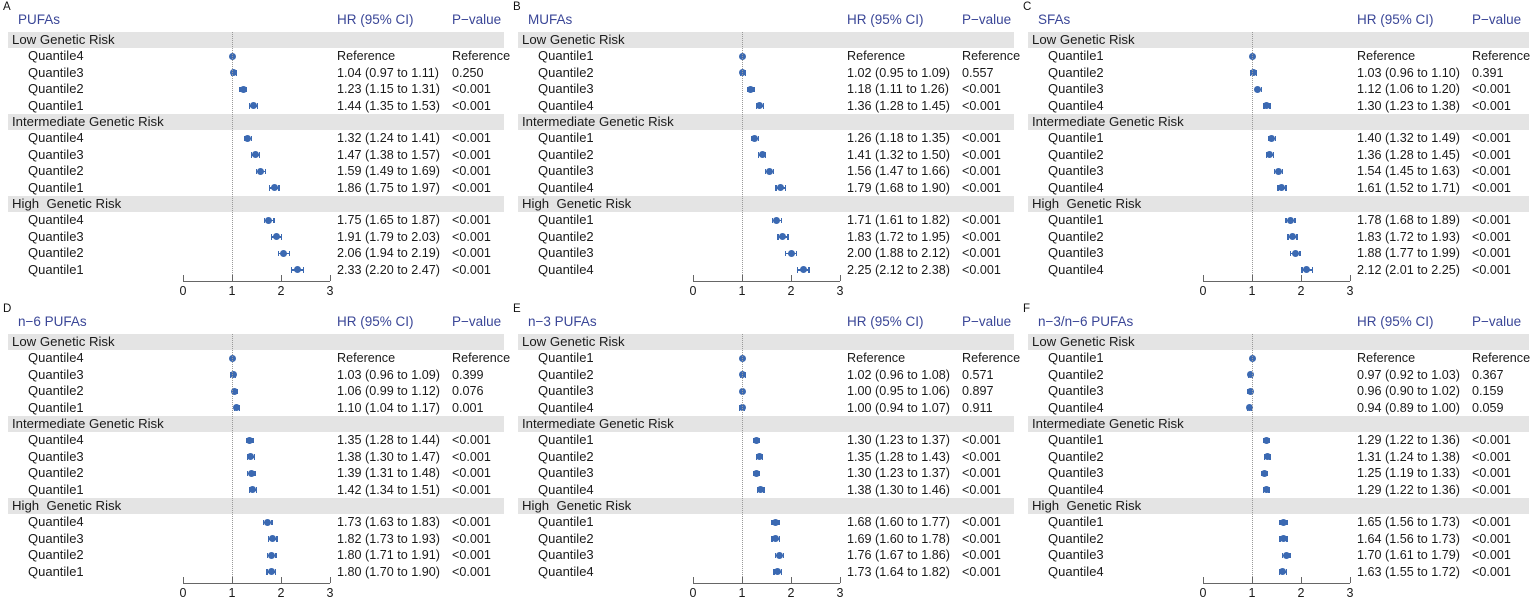 Image resolution: width=1535 pixels, height=604 pixels. Describe the element at coordinates (1386, 358) in the screenshot. I see `hr-ci-value: Reference` at that location.